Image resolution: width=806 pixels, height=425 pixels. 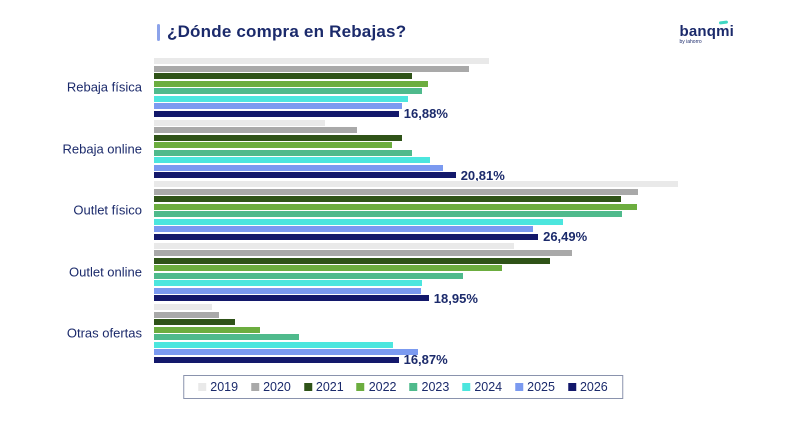 What do you see at coordinates (102, 149) in the screenshot?
I see `category-label: Rebaja online` at bounding box center [102, 149].